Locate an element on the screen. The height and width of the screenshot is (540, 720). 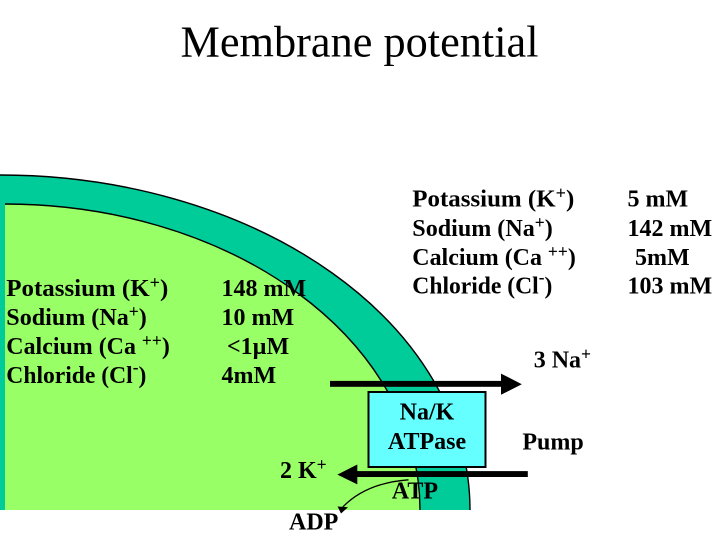
svg-text: ATPase is located at coordinates (427, 442).